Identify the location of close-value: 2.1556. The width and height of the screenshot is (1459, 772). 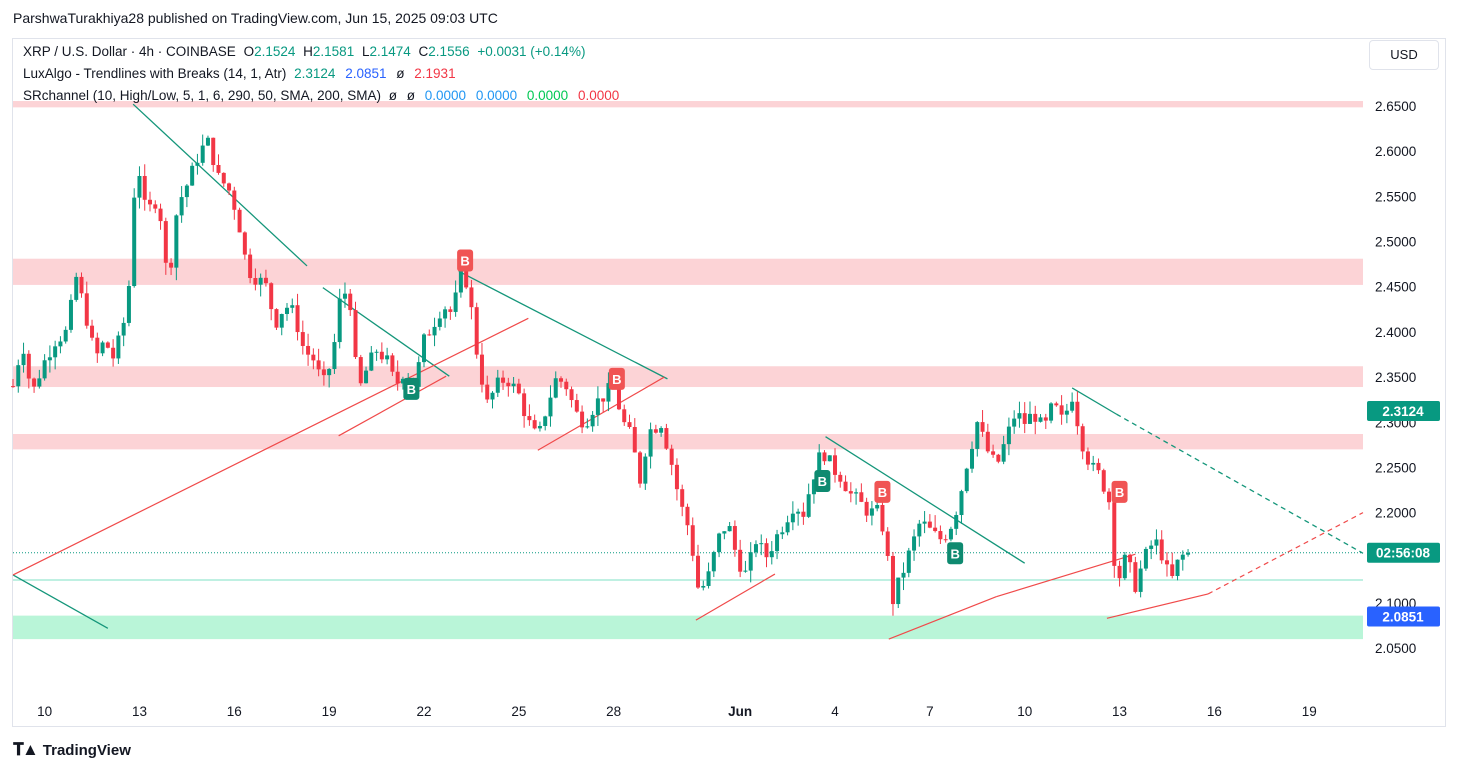
(449, 51).